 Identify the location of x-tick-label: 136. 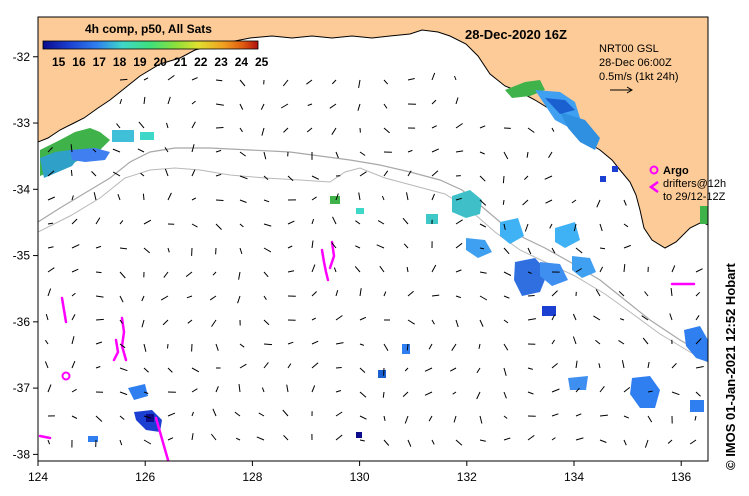
(681, 477).